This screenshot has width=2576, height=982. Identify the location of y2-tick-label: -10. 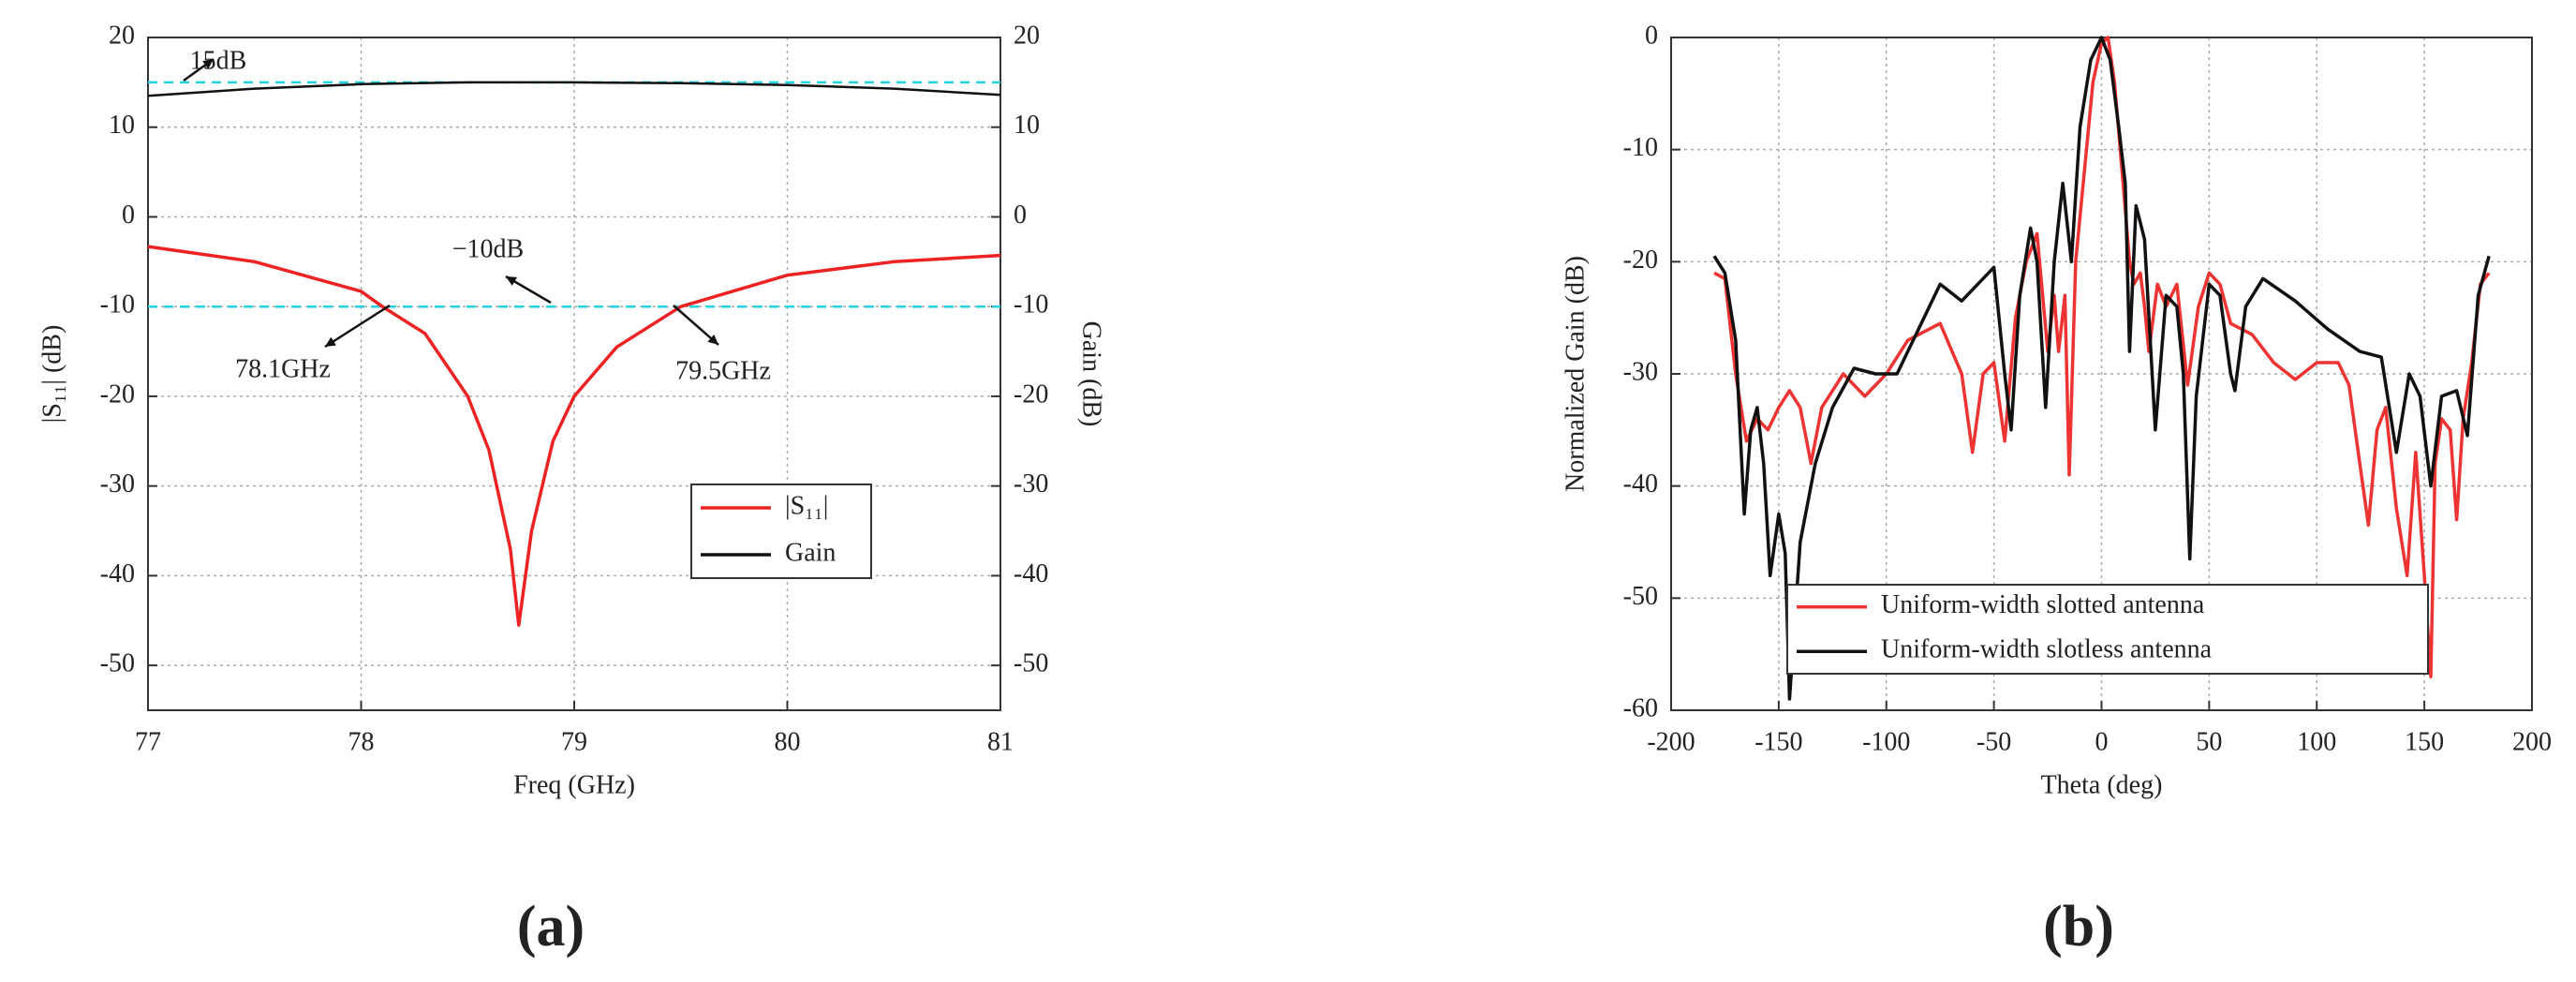
(1031, 305).